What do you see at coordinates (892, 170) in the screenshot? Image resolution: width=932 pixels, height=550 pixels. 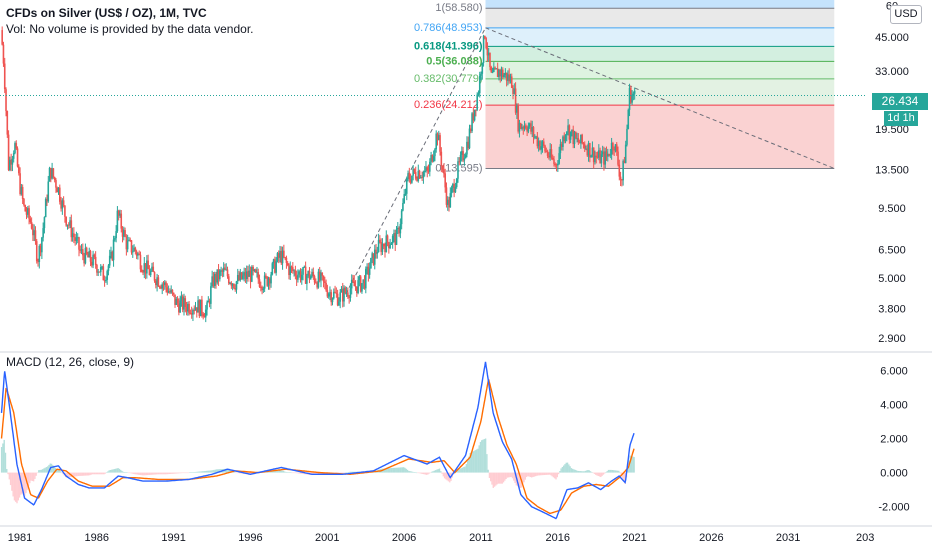 I see `price-axis-tick: 13.500` at bounding box center [892, 170].